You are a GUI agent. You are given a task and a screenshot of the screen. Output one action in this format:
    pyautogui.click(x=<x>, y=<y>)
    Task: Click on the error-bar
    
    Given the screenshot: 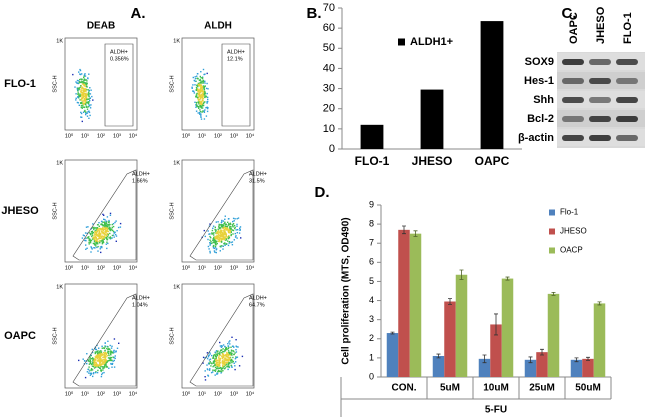 What is the action you would take?
    pyautogui.click(x=599, y=303)
    